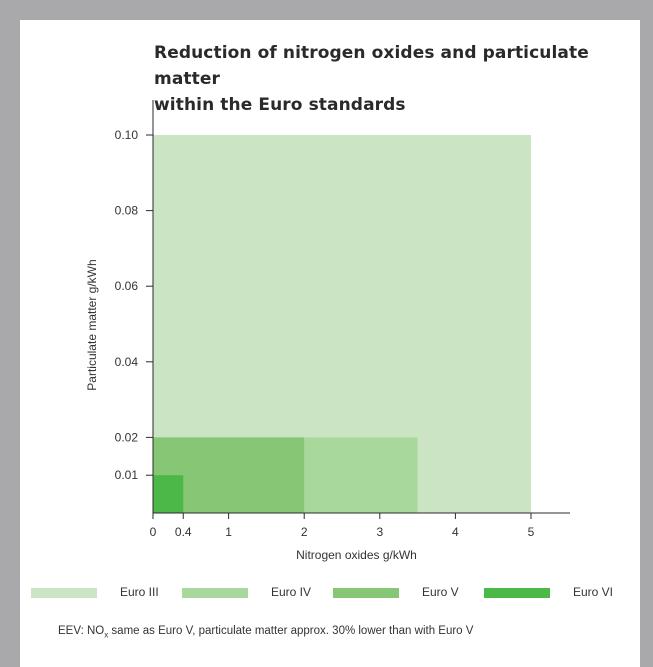 Image resolution: width=653 pixels, height=667 pixels. Describe the element at coordinates (379, 532) in the screenshot. I see `x-tick-label: 3` at that location.